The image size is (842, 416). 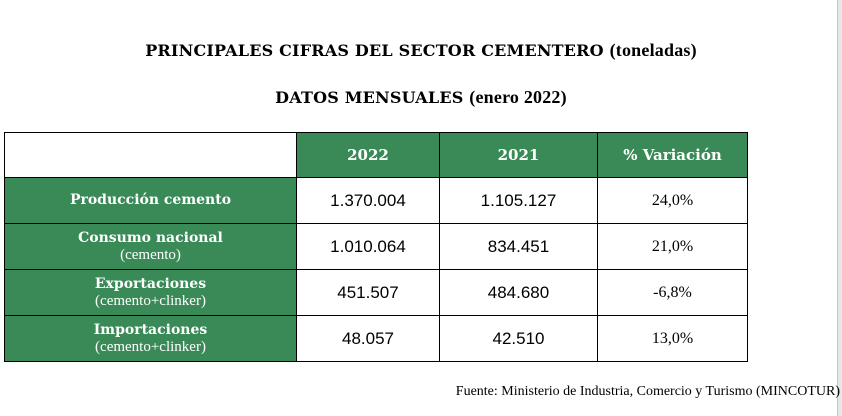 I want to click on header-2022: 2022, so click(x=368, y=155).